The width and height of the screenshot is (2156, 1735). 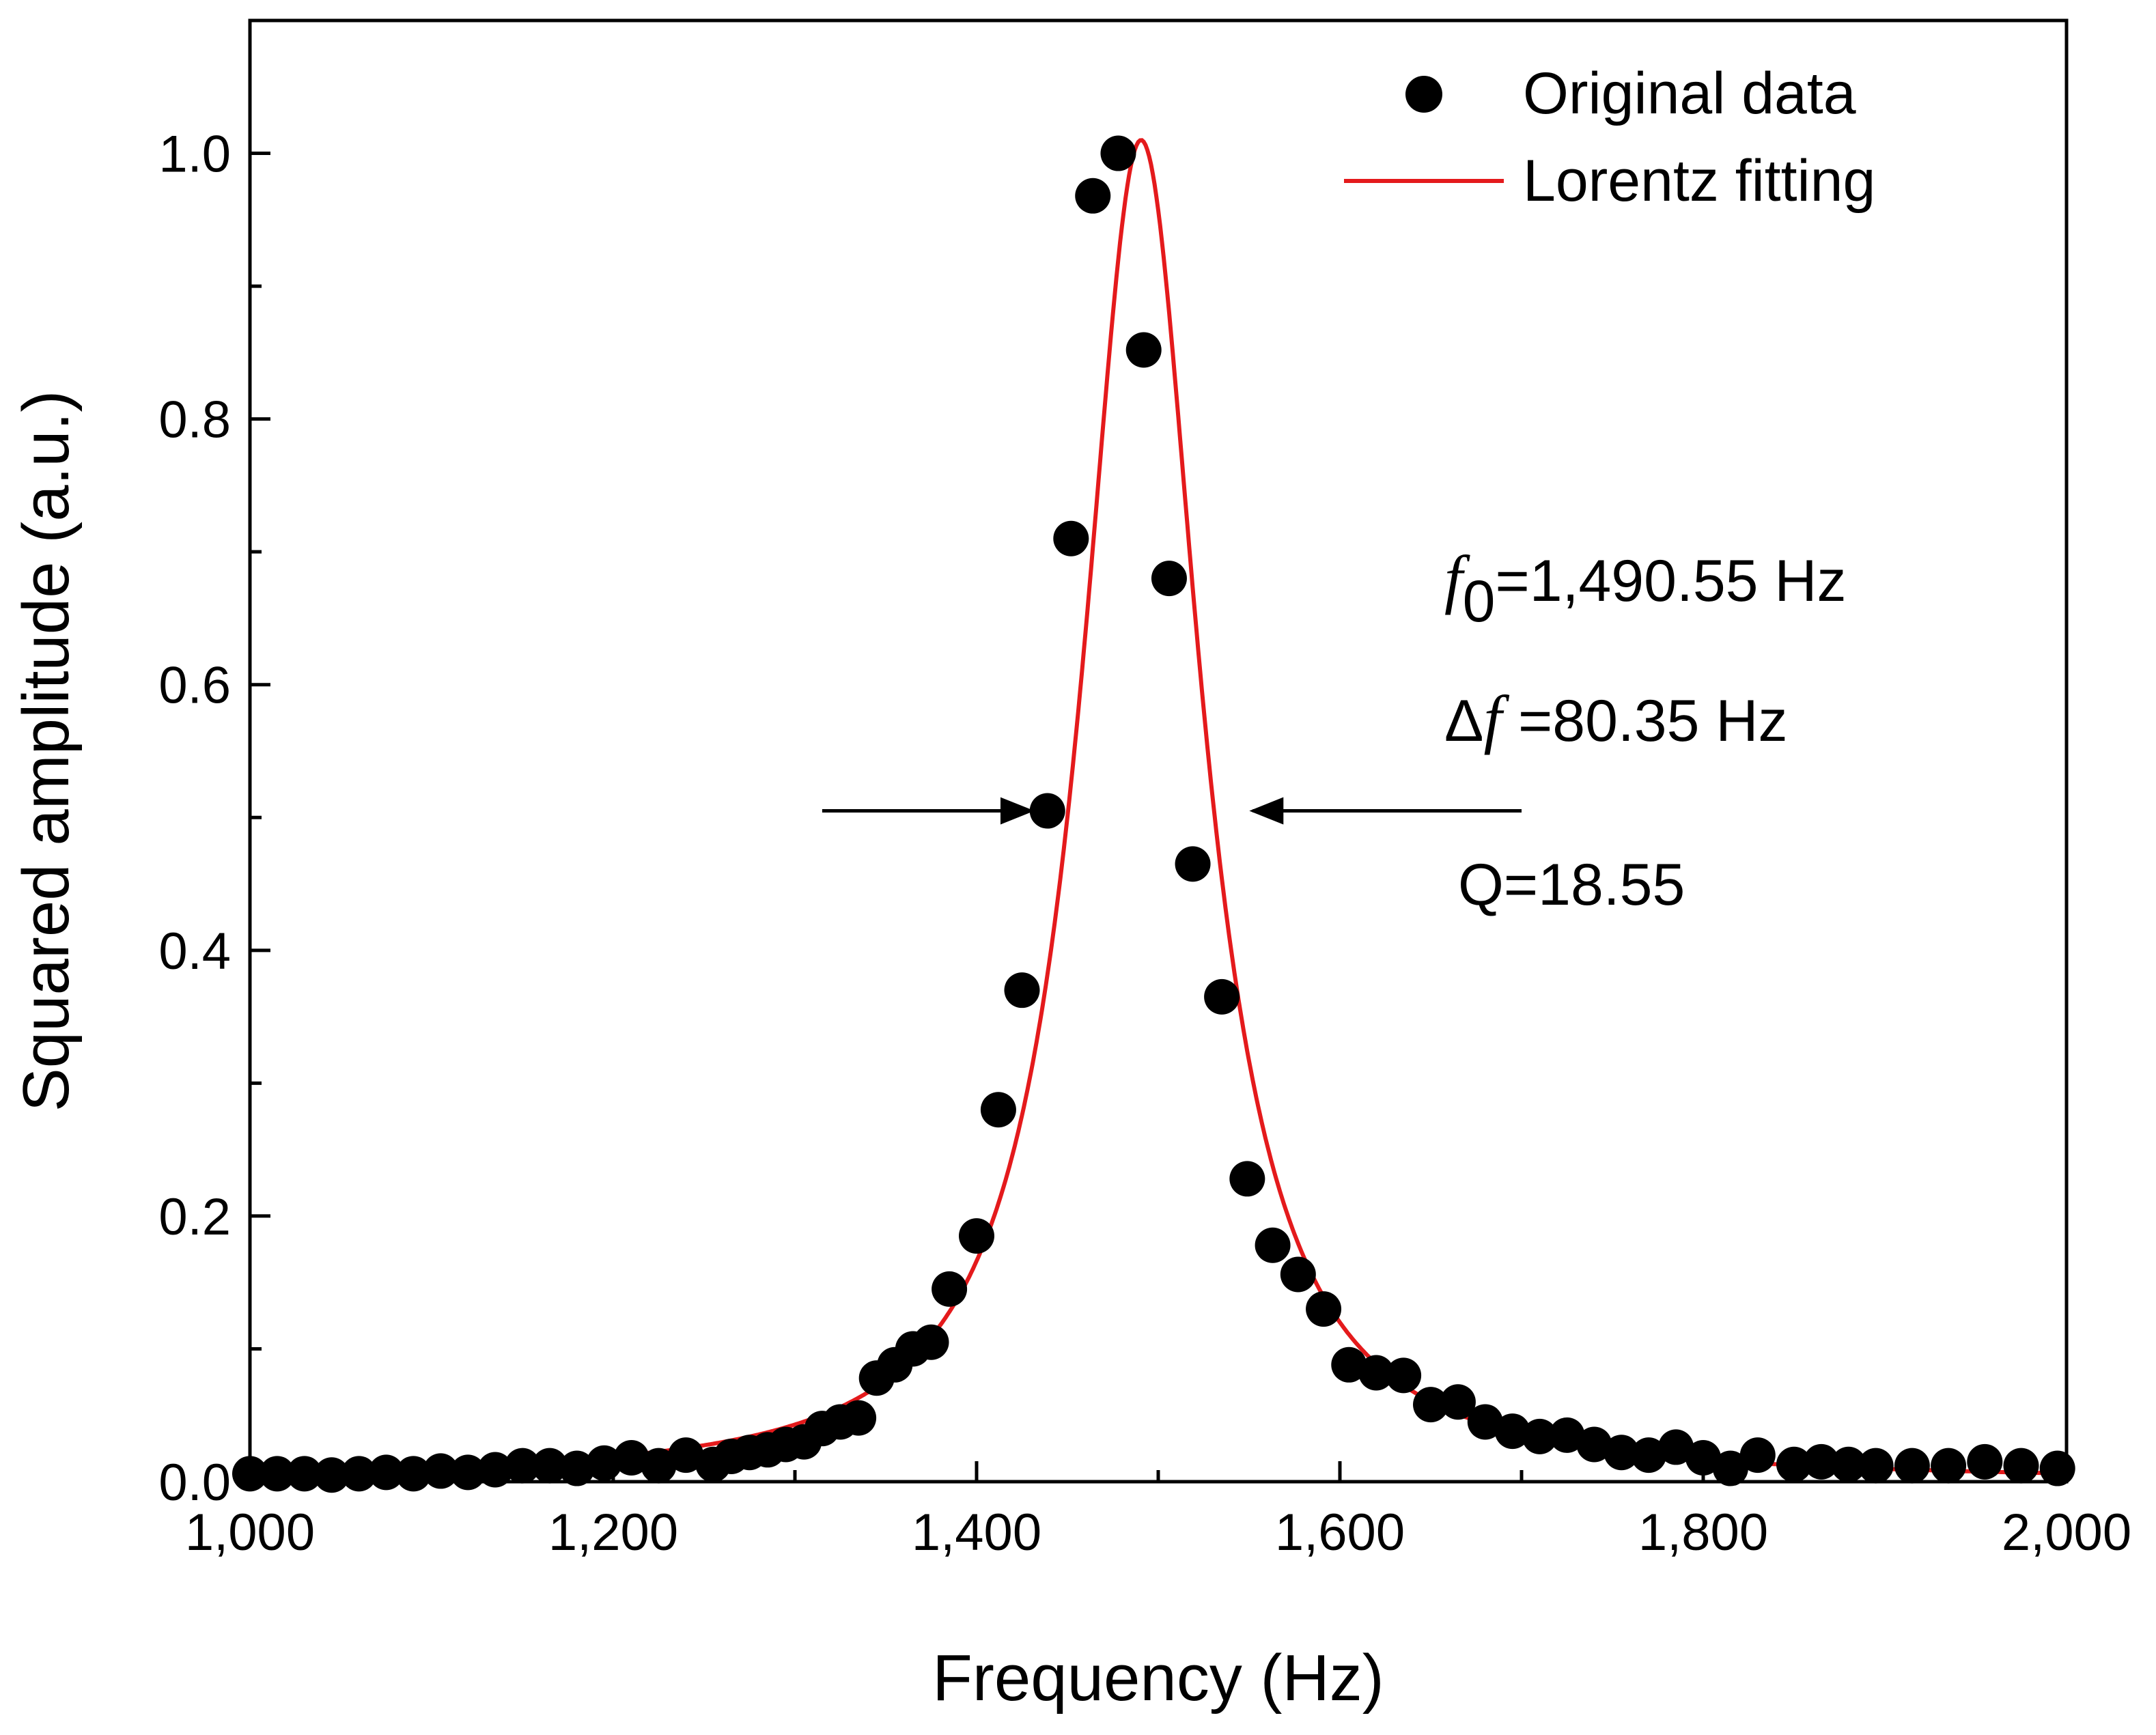 I want to click on y-tick-label: 0.2, so click(x=194, y=1217).